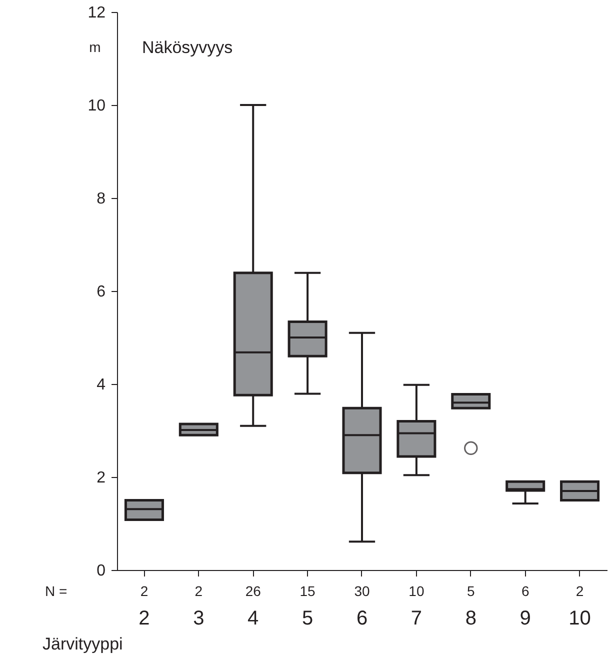 The height and width of the screenshot is (664, 610). I want to click on x-tick-label: 9, so click(525, 619).